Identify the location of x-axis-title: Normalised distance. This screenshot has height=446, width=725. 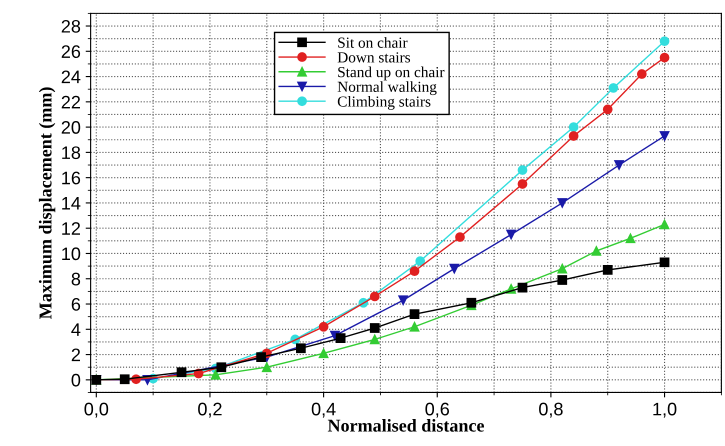
(406, 425).